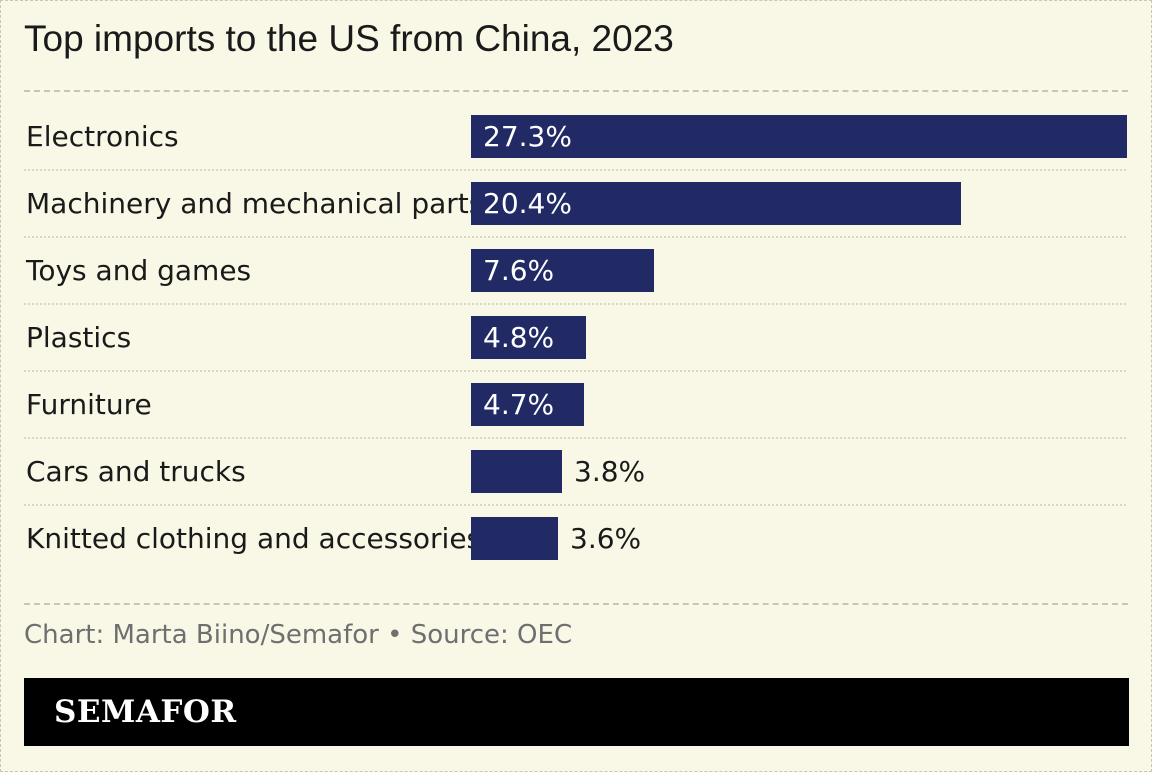 This screenshot has height=772, width=1152. What do you see at coordinates (298, 635) in the screenshot?
I see `source-credit: Chart: Marta Biino/Semafor • Source: OEC` at bounding box center [298, 635].